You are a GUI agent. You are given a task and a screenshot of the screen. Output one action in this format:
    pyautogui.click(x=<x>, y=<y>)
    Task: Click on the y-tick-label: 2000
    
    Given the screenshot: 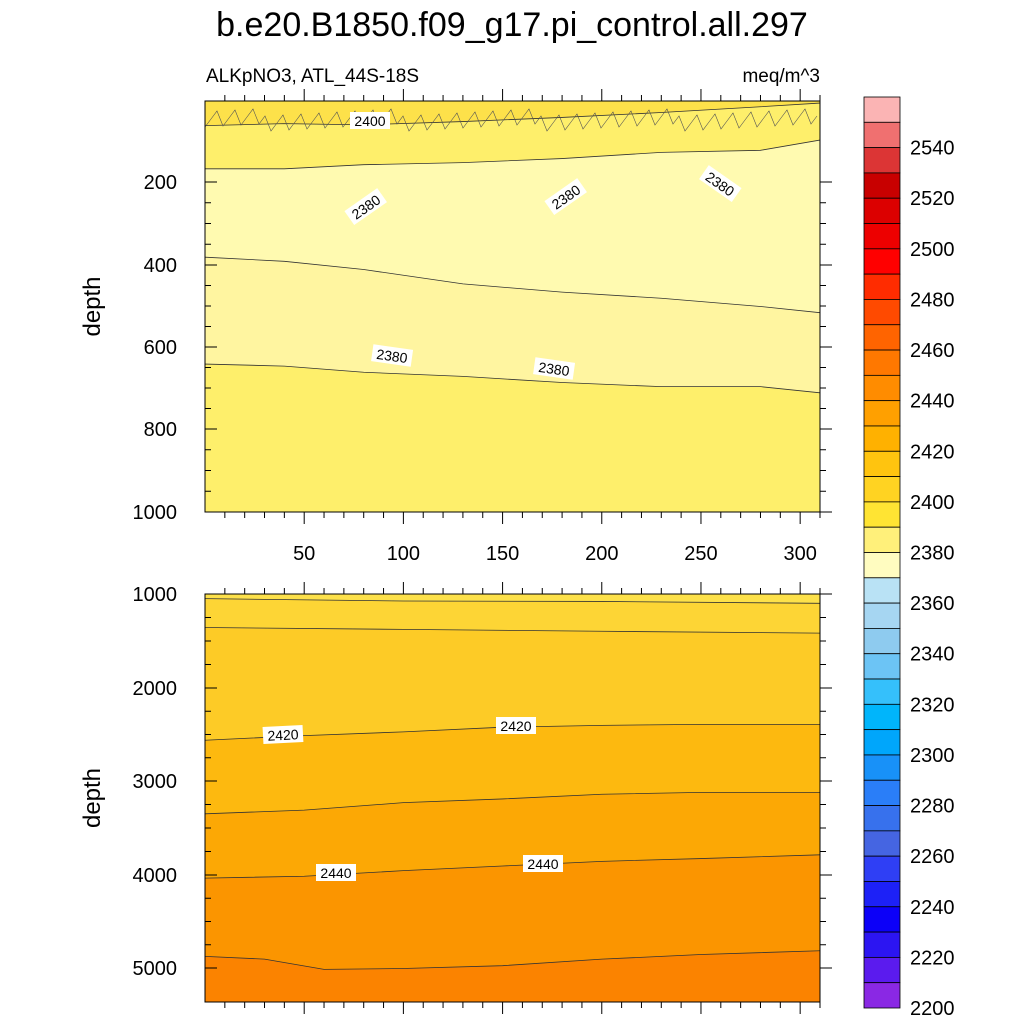 What is the action you would take?
    pyautogui.click(x=155, y=689)
    